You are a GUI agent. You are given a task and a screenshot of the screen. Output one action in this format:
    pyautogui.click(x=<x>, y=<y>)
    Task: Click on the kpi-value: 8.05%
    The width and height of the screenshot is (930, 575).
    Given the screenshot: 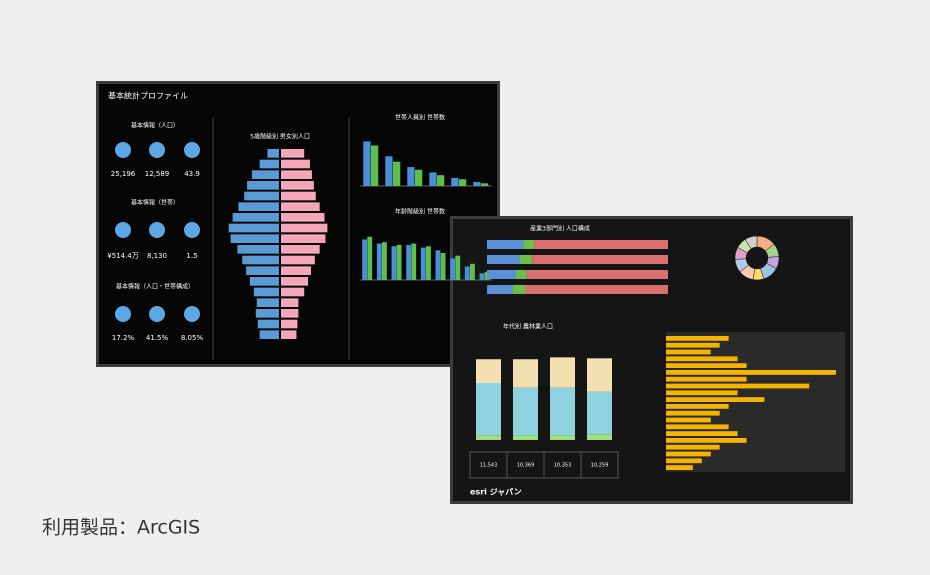 What is the action you would take?
    pyautogui.click(x=192, y=338)
    